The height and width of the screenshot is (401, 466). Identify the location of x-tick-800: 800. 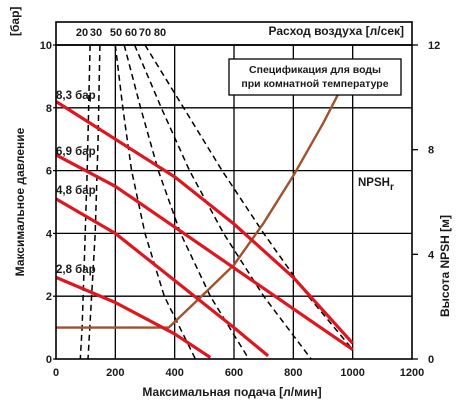
(293, 373).